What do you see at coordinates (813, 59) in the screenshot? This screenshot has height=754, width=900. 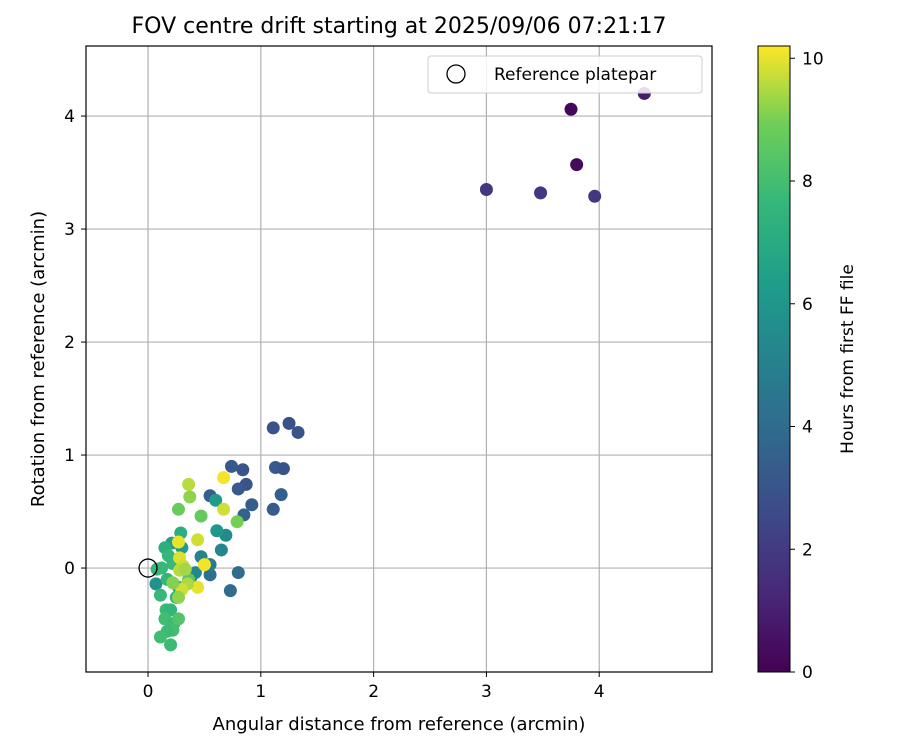 I see `colorbar-tick-label: 10` at bounding box center [813, 59].